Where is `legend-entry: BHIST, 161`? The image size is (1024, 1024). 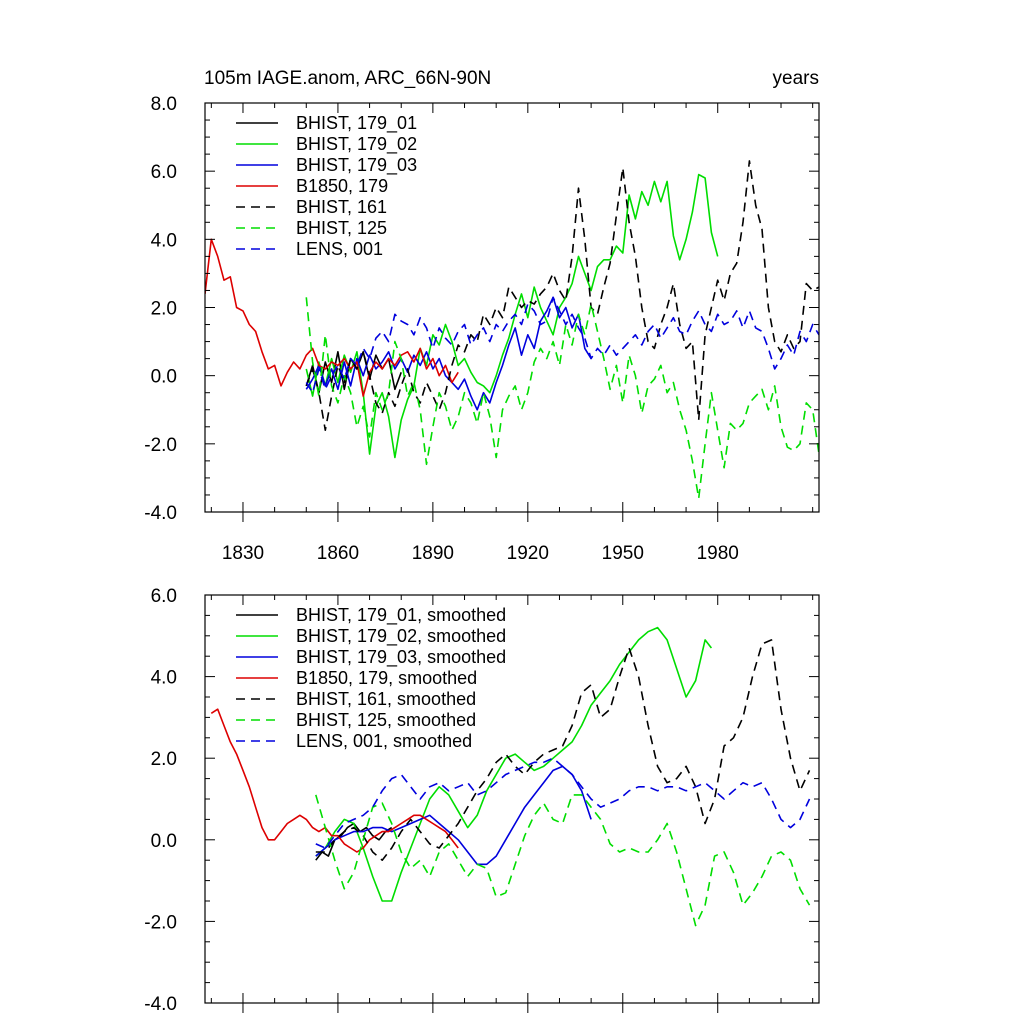
legend-entry: BHIST, 161 is located at coordinates (341, 207).